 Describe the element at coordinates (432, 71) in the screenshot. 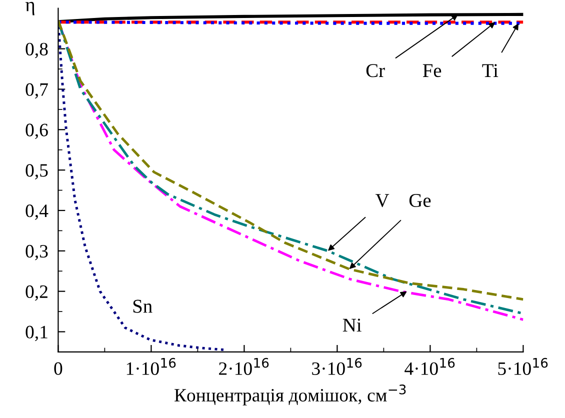

I see `annotation: Fe` at that location.